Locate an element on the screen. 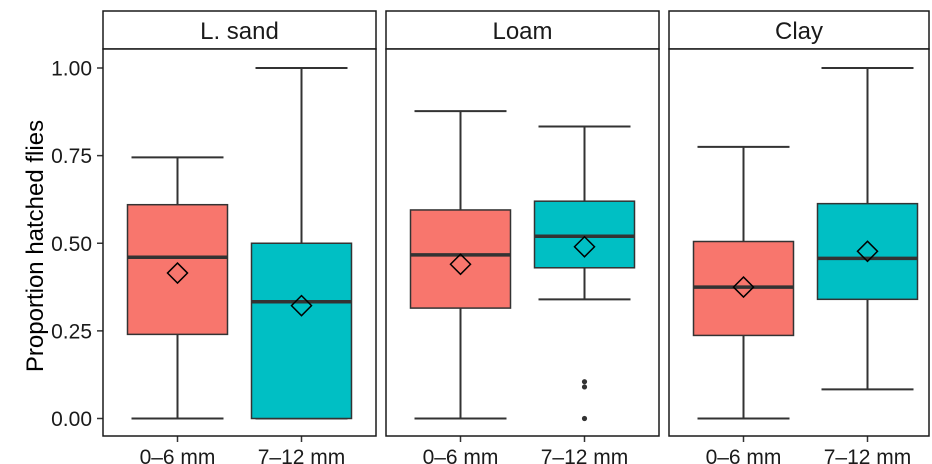 The image size is (932, 464). facet-strip-label: L. sand is located at coordinates (239, 31).